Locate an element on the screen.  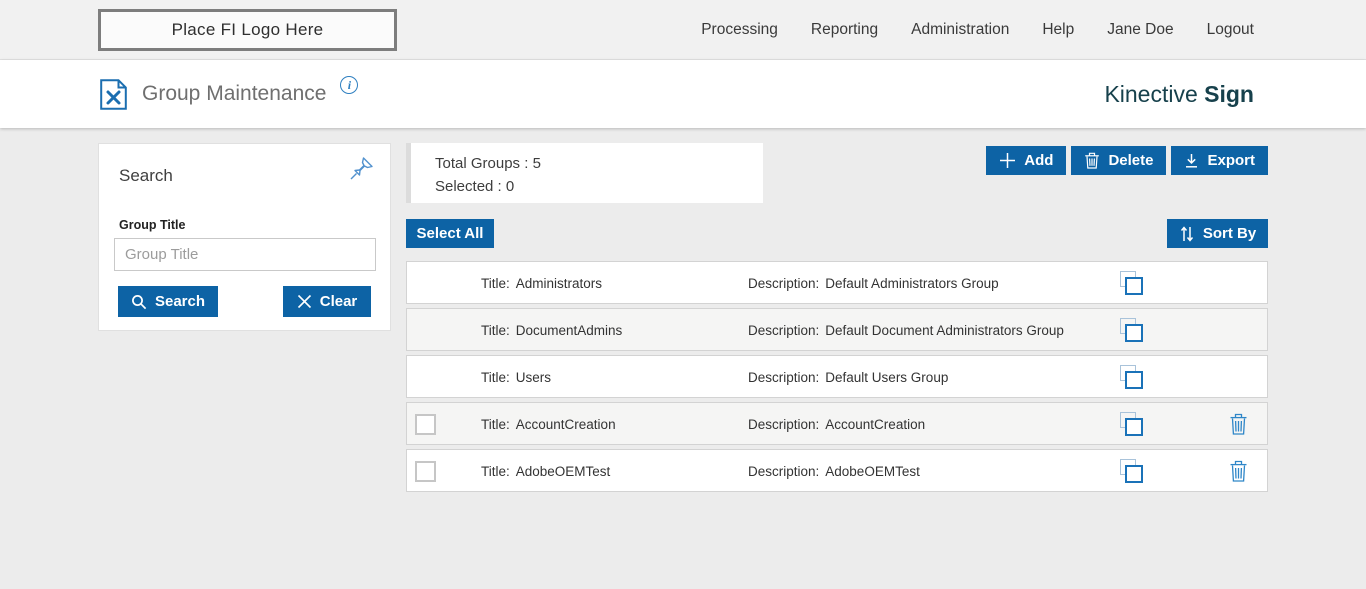
select-all-label: Select All is located at coordinates (450, 233).